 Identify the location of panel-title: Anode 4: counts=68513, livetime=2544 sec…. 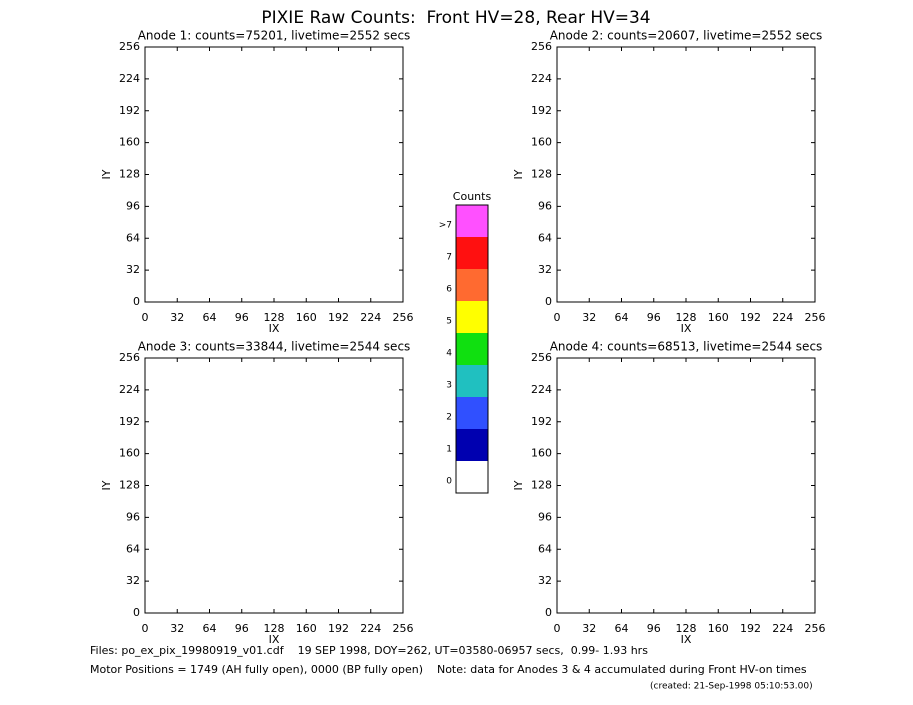
(686, 347).